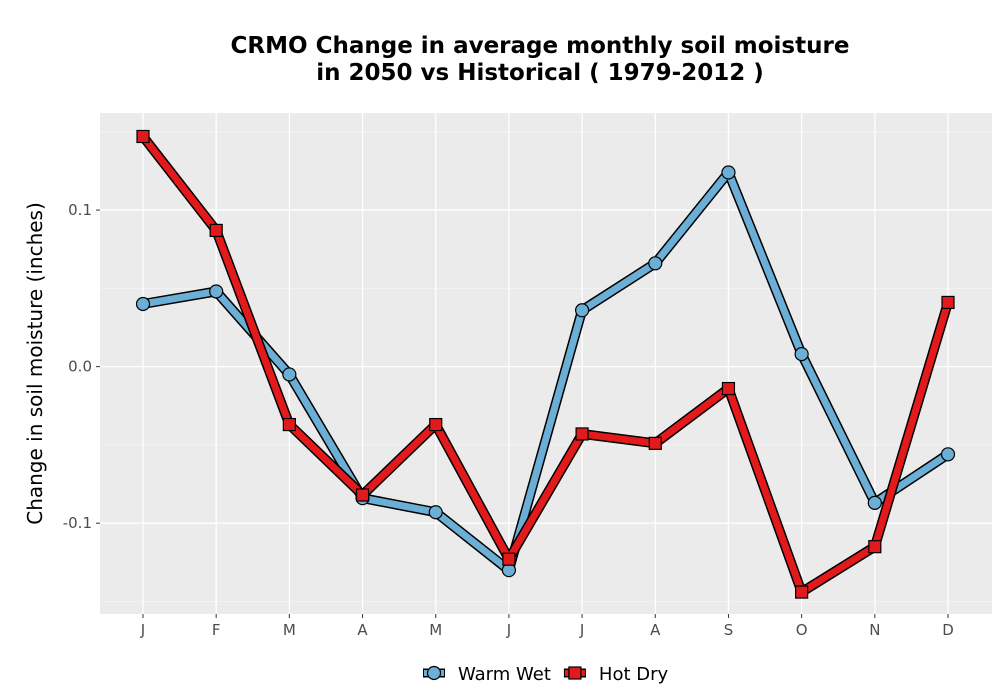 Image resolution: width=1000 pixels, height=700 pixels. What do you see at coordinates (948, 630) in the screenshot?
I see `x-tick-label: D` at bounding box center [948, 630].